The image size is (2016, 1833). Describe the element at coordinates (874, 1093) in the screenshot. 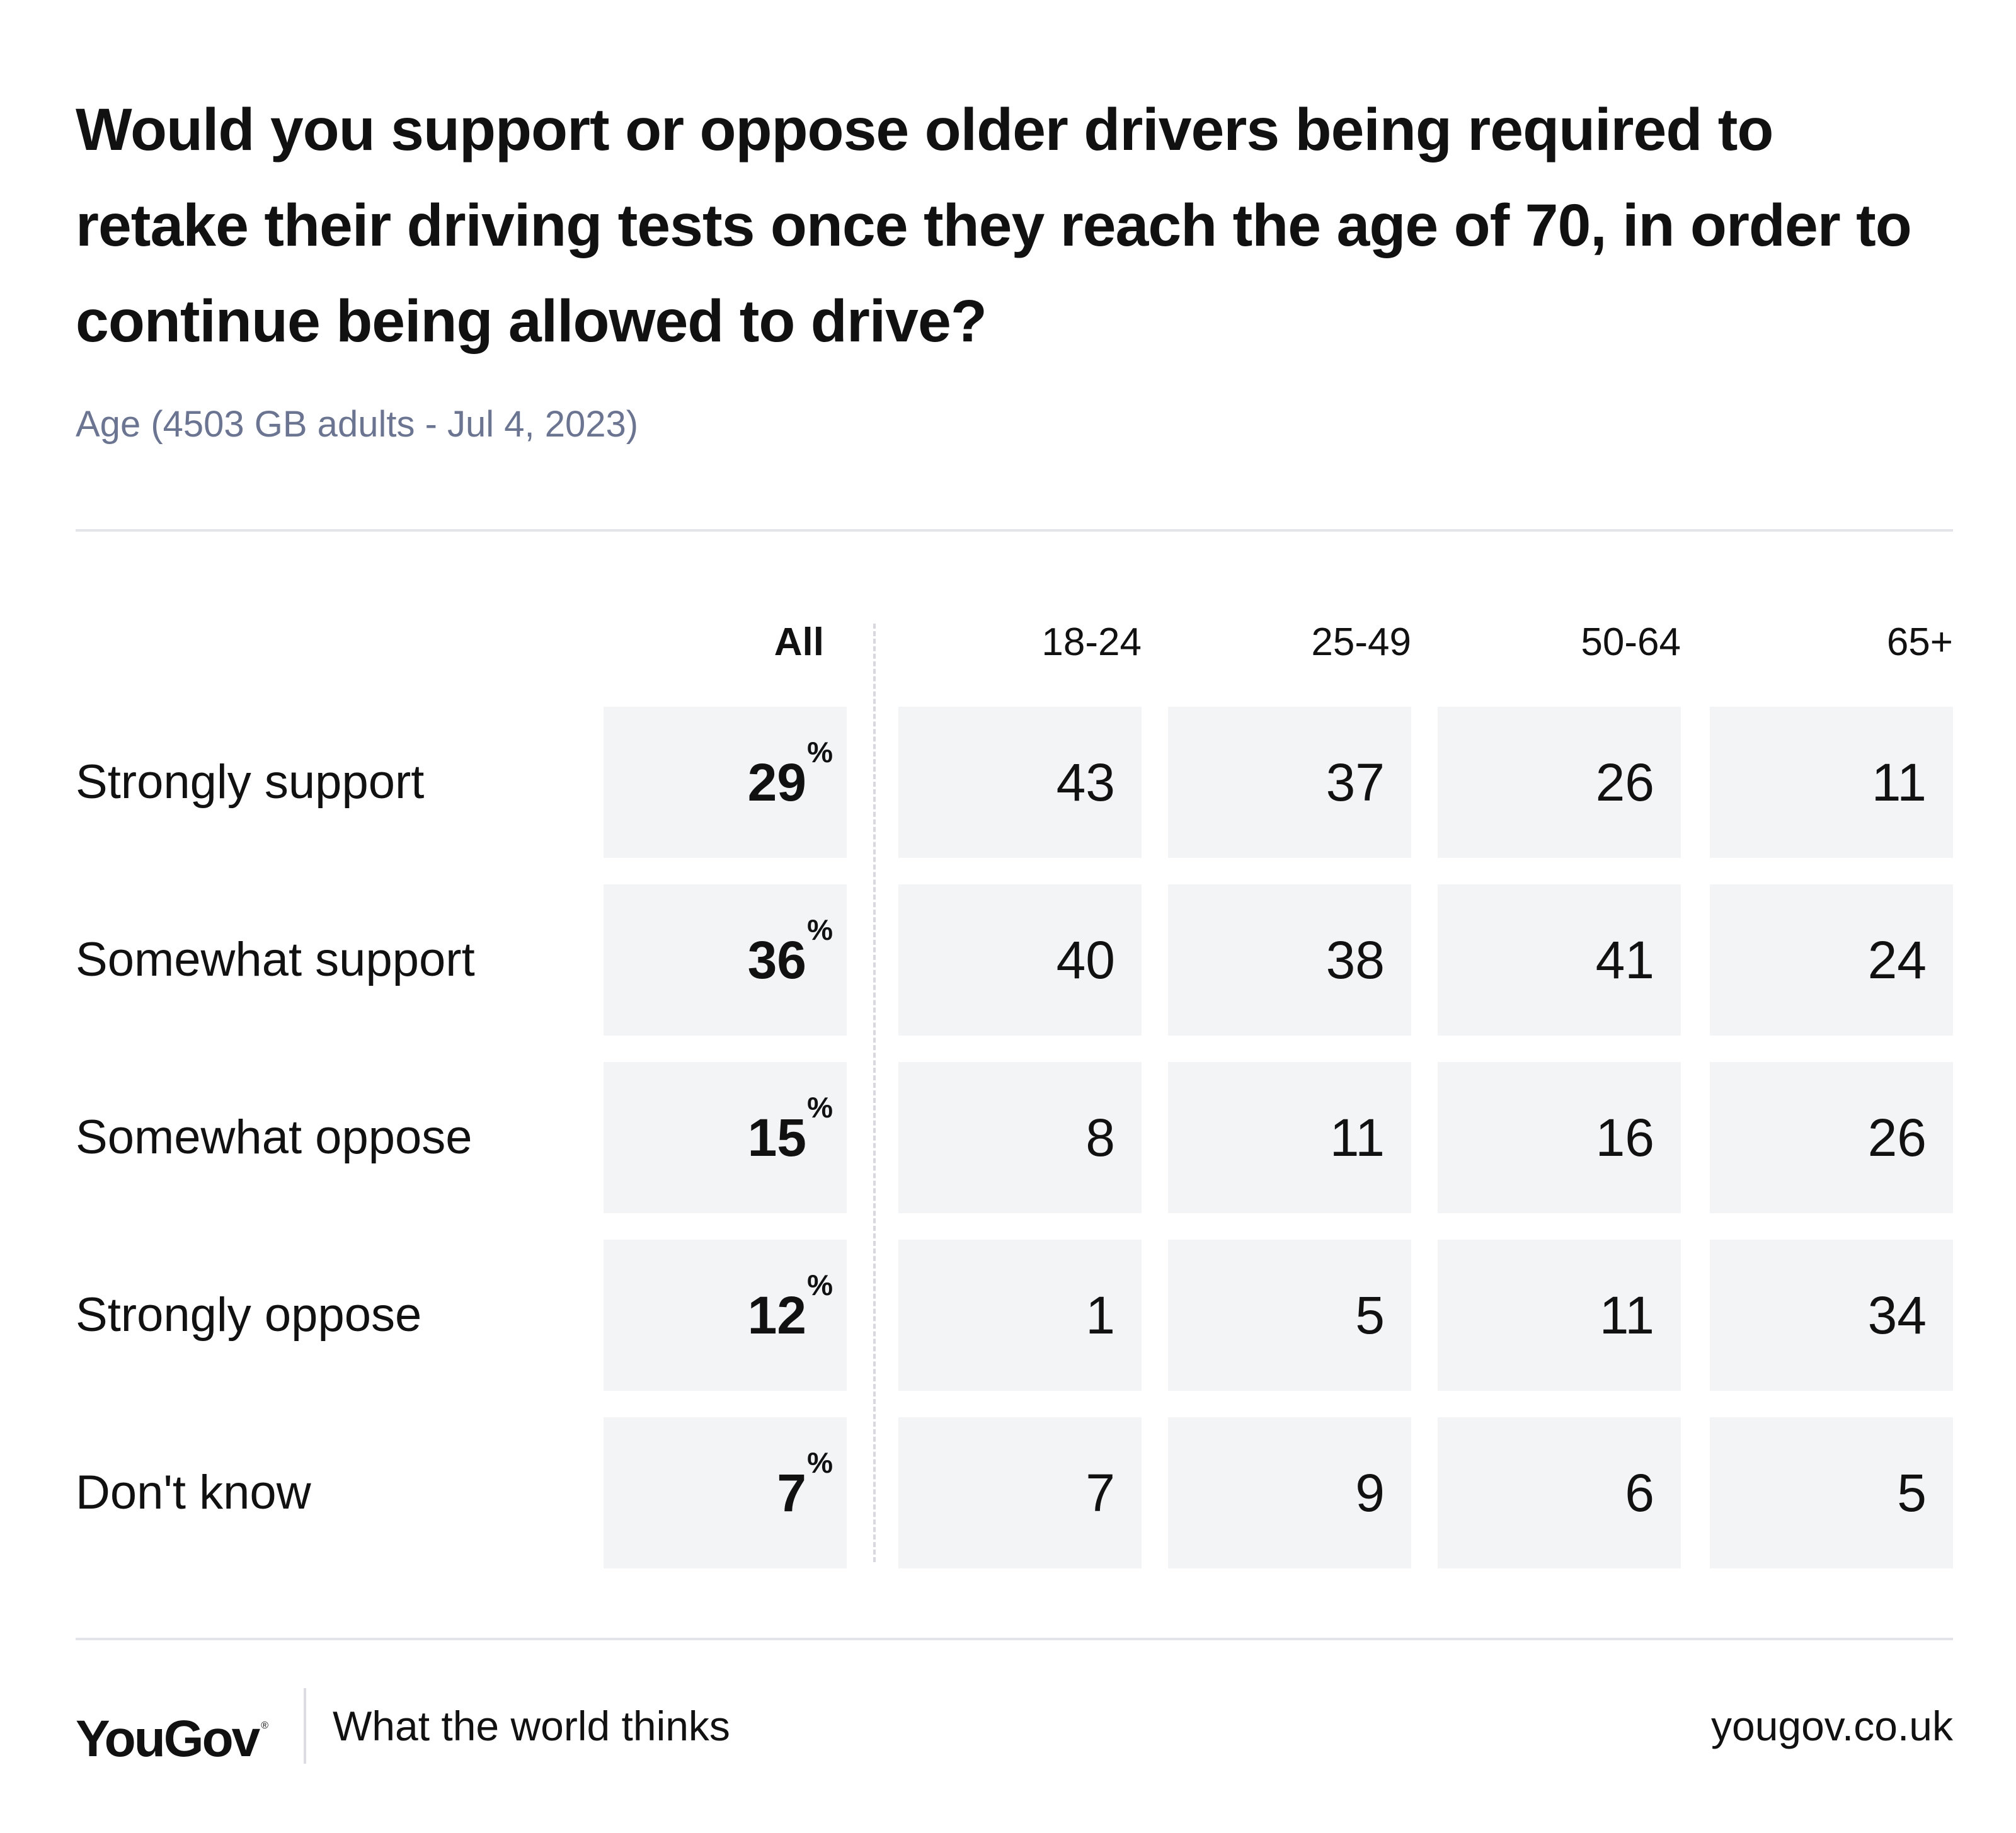

I see `column-divider` at that location.